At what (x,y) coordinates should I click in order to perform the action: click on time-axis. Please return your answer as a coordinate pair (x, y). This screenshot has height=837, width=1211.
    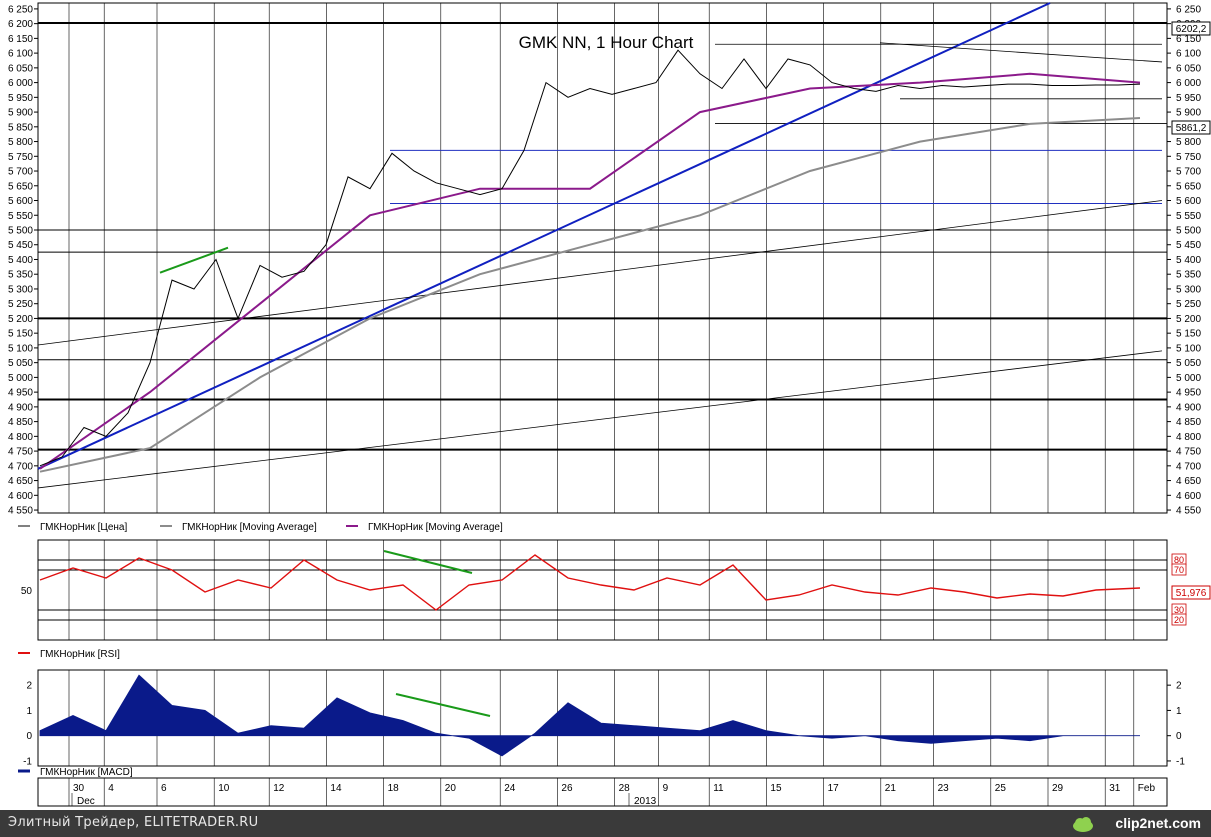
    Looking at the image, I should click on (602, 792).